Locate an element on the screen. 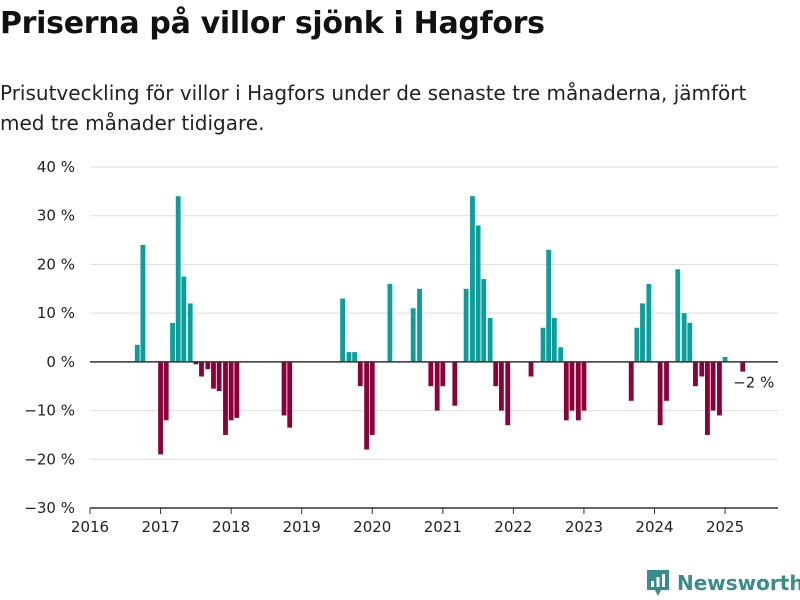  x-tick-label: 2022 is located at coordinates (513, 527).